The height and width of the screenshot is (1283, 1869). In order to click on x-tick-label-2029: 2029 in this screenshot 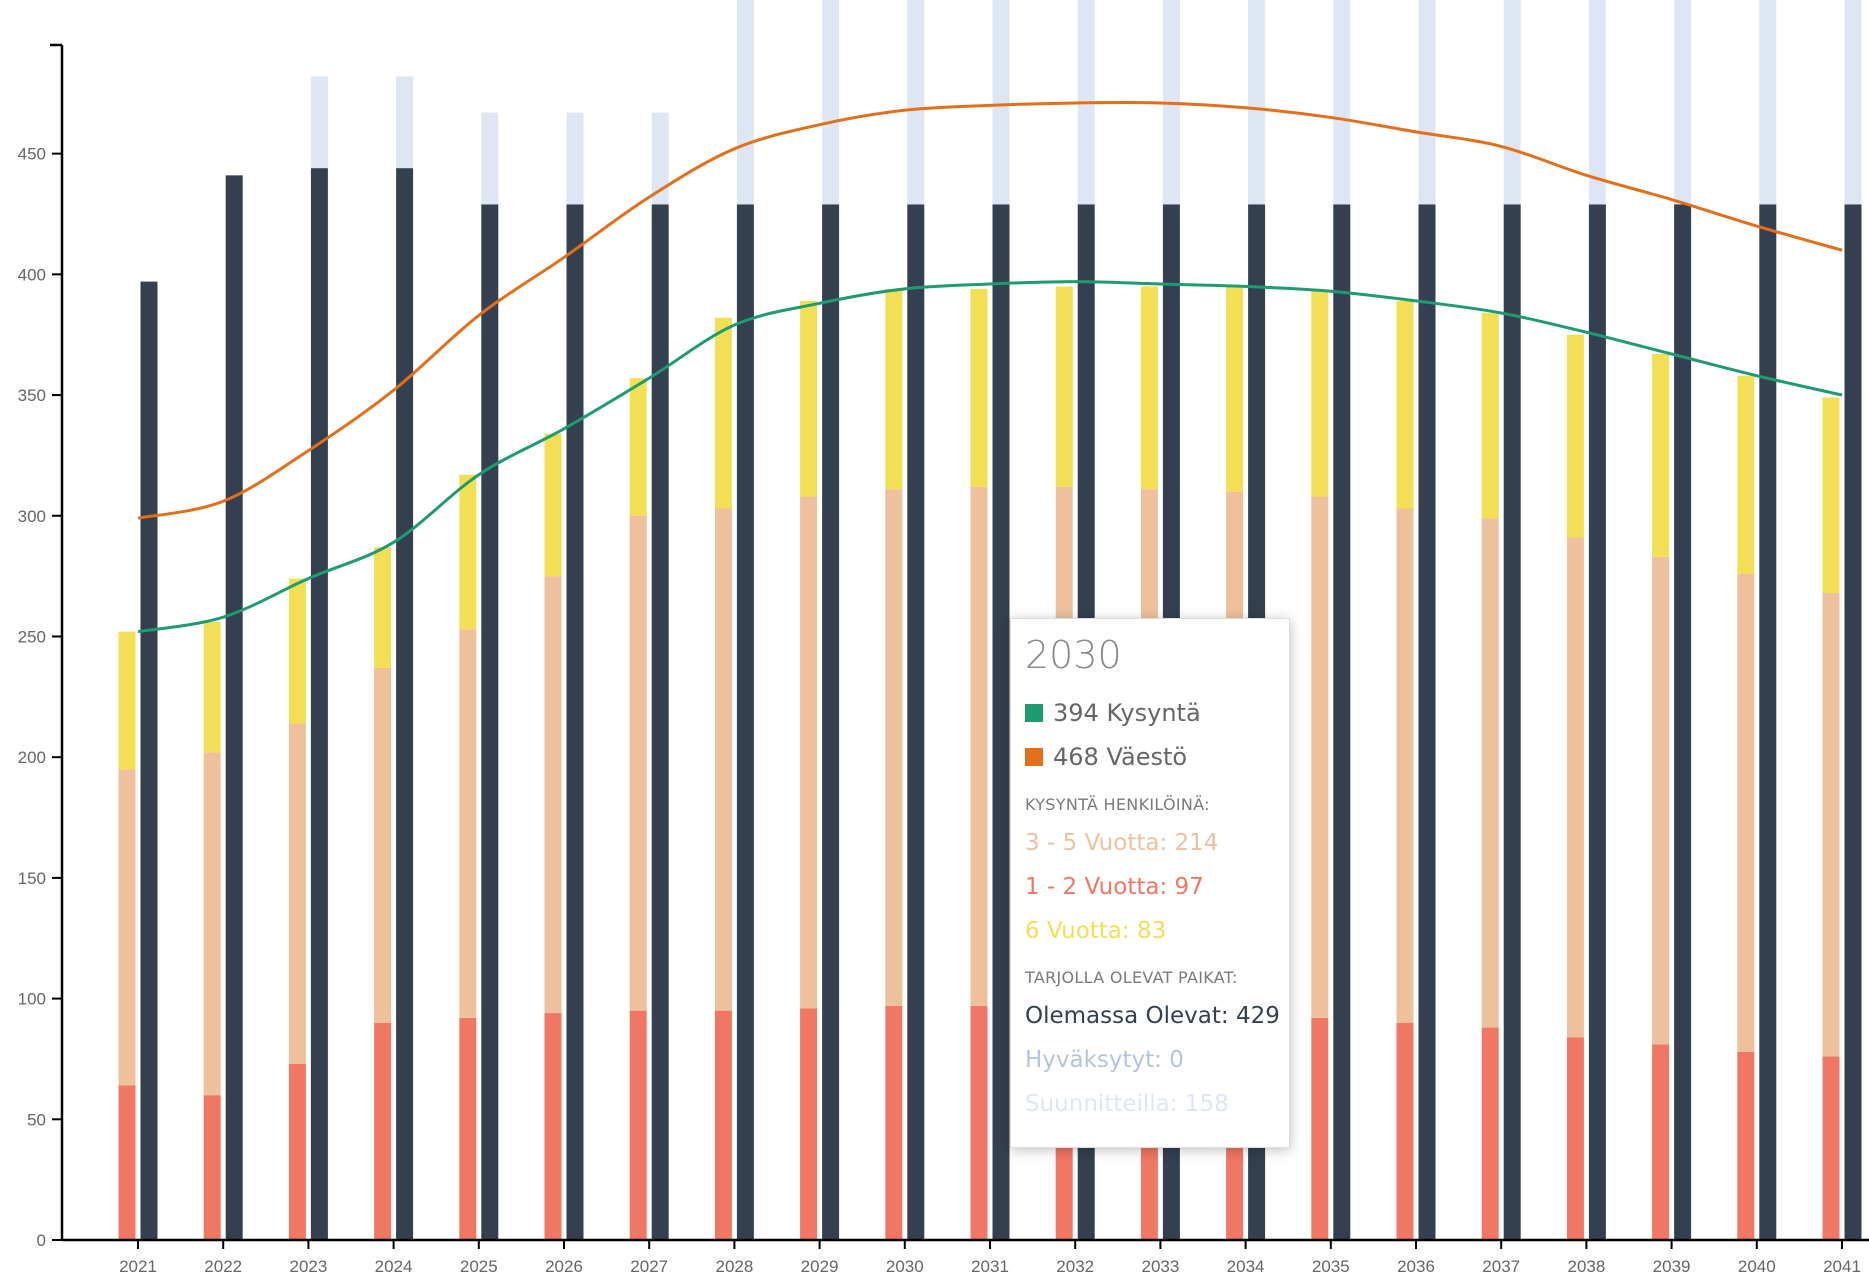, I will do `click(820, 1266)`.